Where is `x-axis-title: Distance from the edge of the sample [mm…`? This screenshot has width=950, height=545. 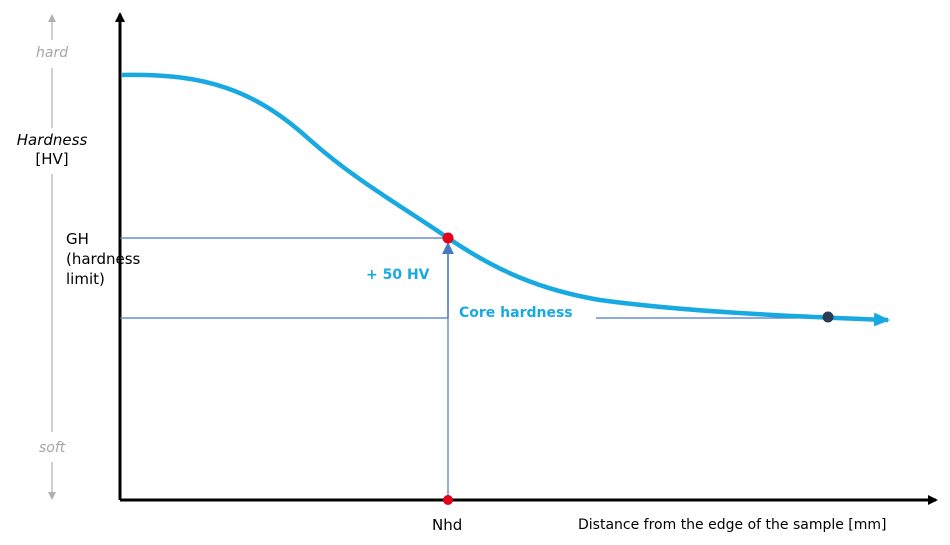 x-axis-title: Distance from the edge of the sample [mm… is located at coordinates (732, 525).